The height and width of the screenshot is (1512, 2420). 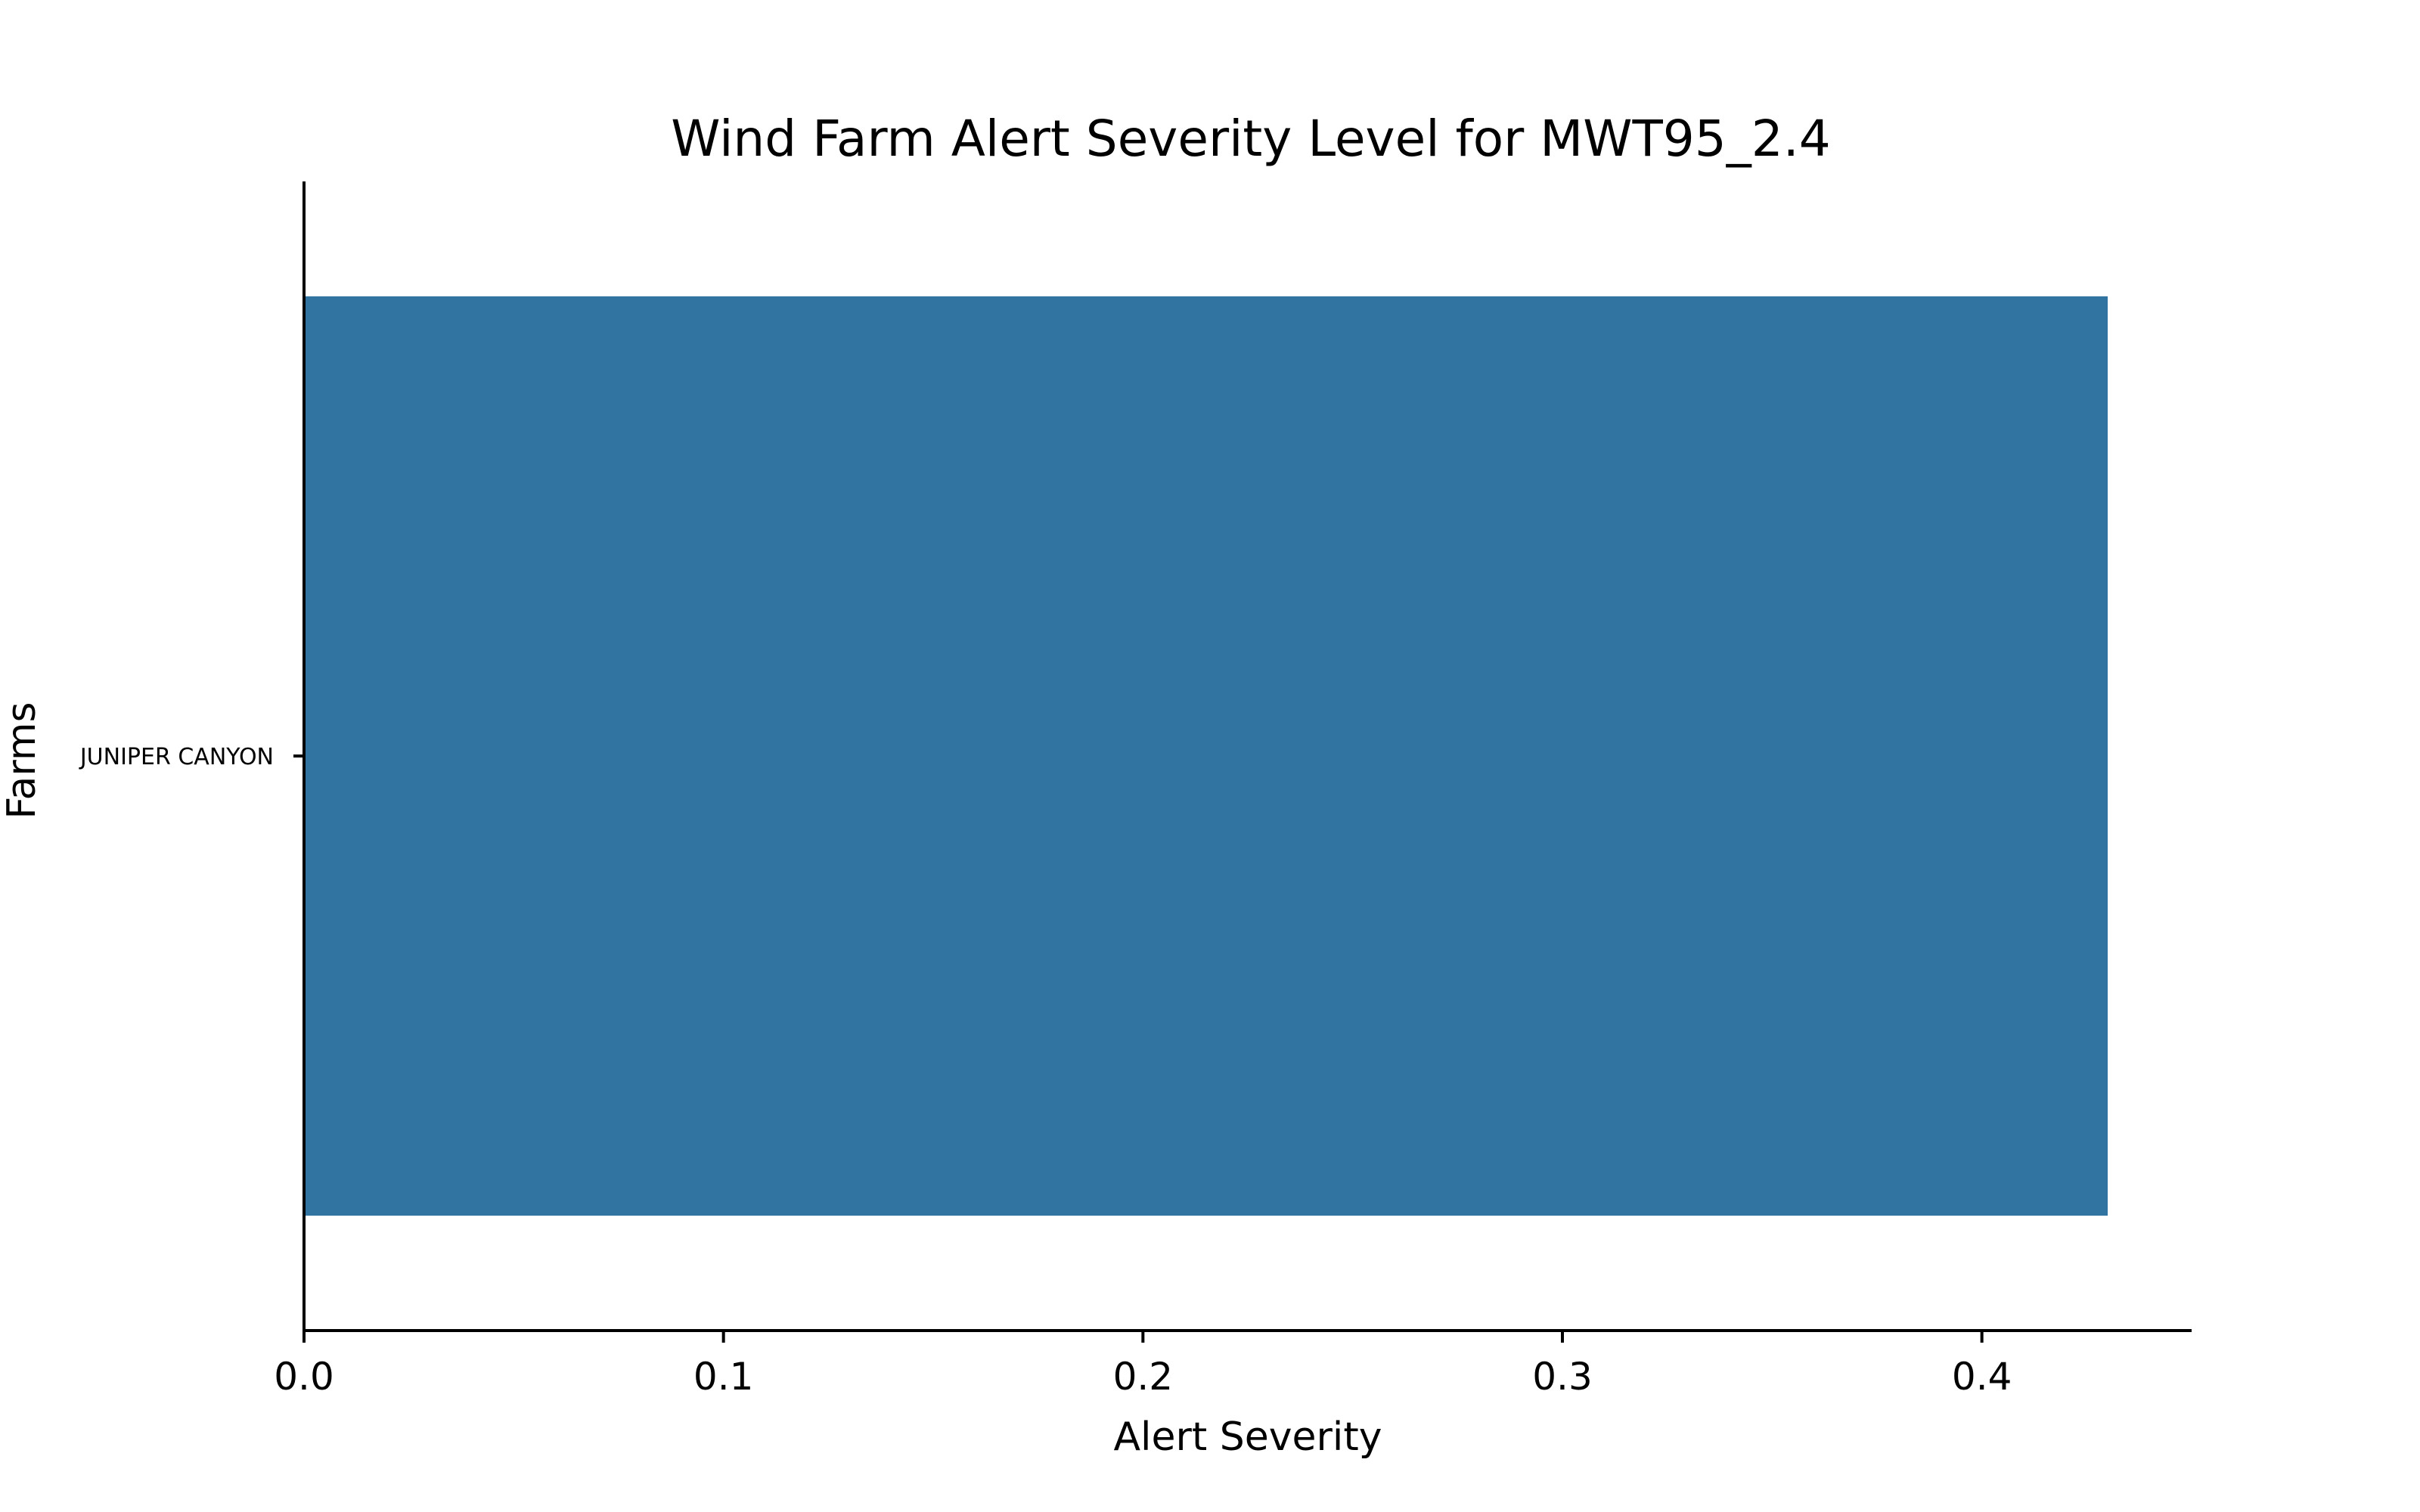 I want to click on y-axis-ticks: JUNIPER CANYON, so click(x=191, y=757).